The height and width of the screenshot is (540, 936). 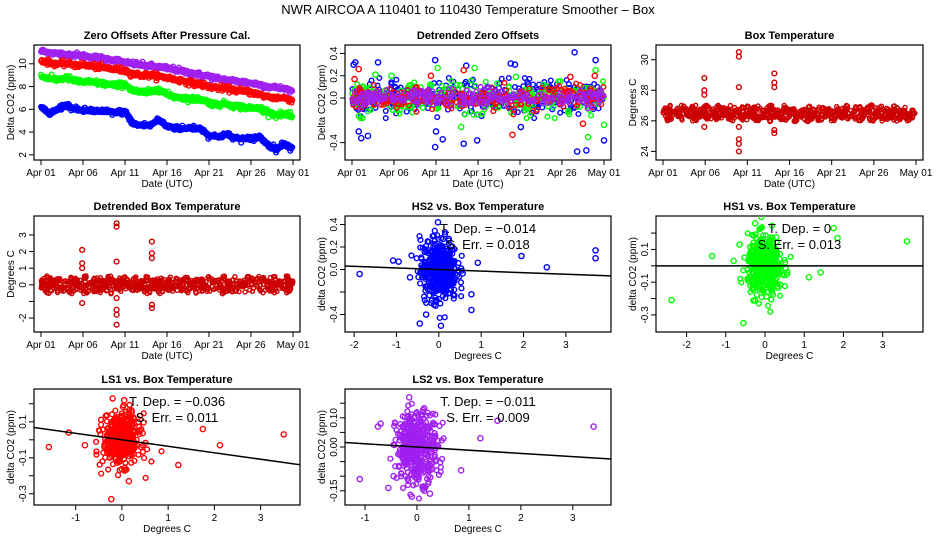 I want to click on standard-error-label: S. Err. = 0.018, so click(x=487, y=244).